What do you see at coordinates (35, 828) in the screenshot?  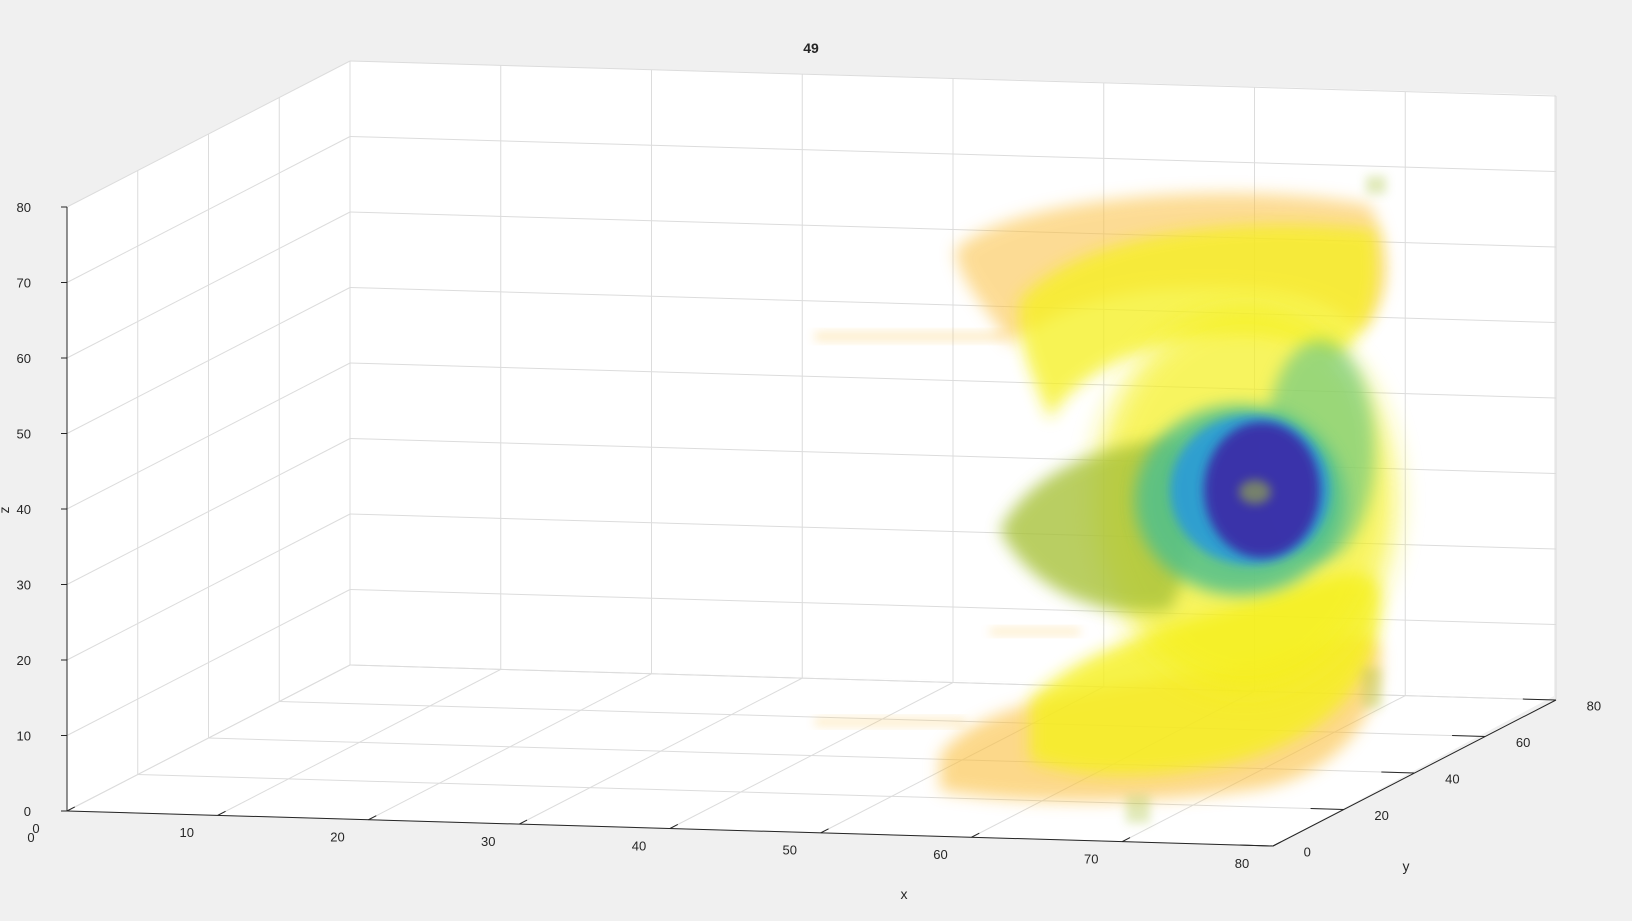 I see `x-tick-label: 0` at bounding box center [35, 828].